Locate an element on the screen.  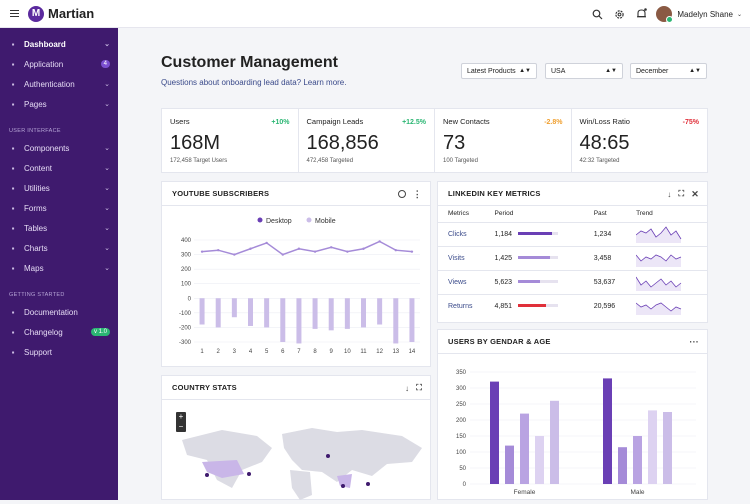
country-stats-card: COUNTRY STATS ↓ ⛶ + − is located at coordinates (296, 437).